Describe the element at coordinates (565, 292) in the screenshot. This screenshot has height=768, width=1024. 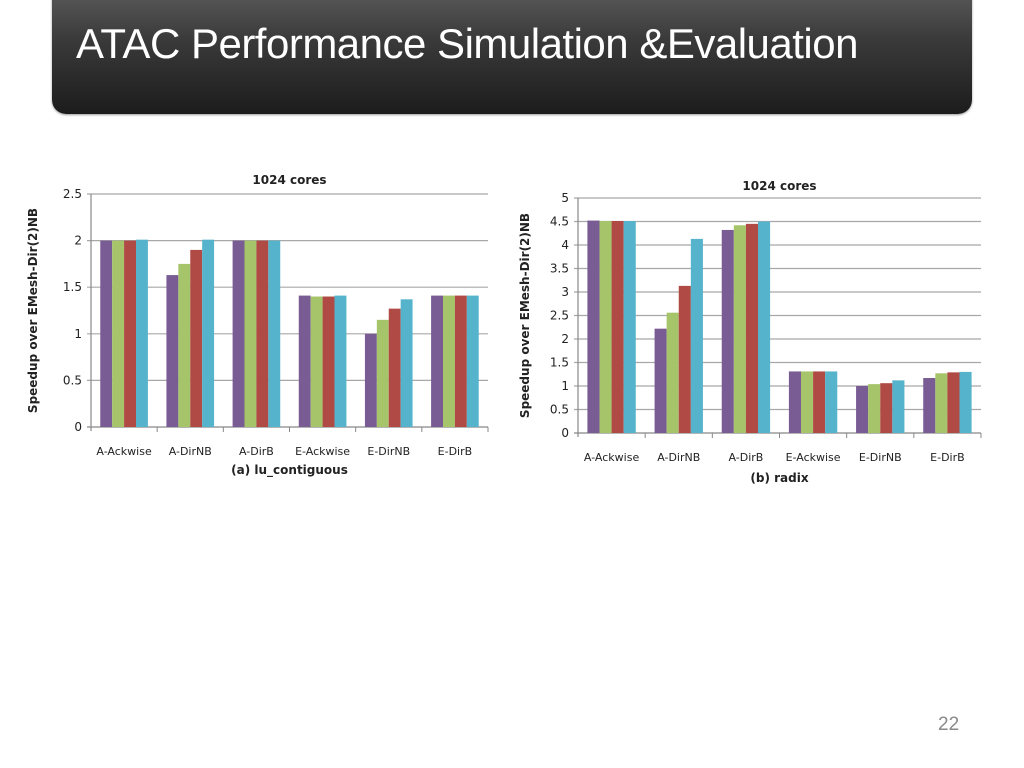
I see `y-tick-label: 3` at that location.